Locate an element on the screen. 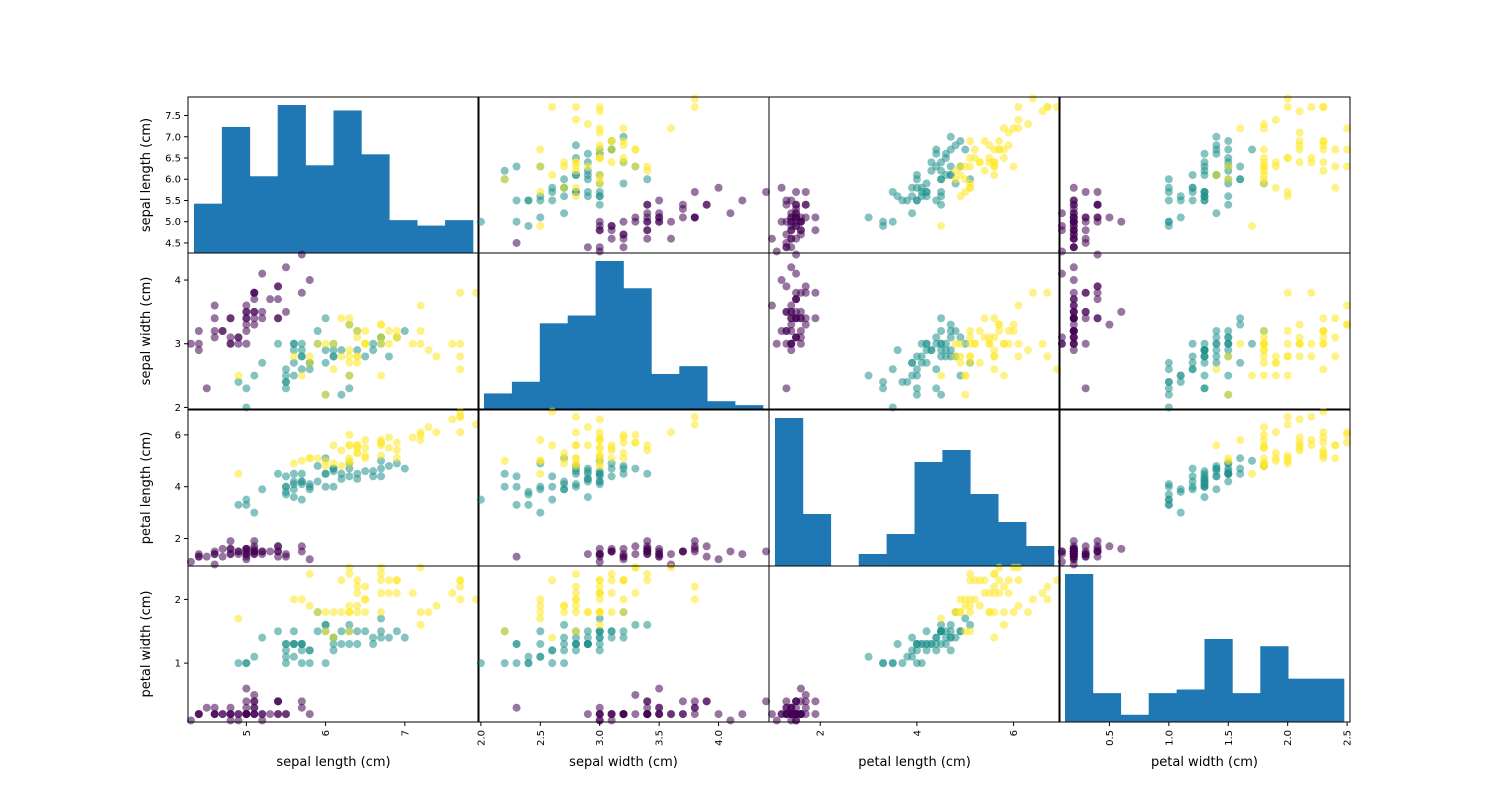 Image resolution: width=1500 pixels, height=811 pixels. y-axis-label: sepal width (cm) is located at coordinates (146, 331).